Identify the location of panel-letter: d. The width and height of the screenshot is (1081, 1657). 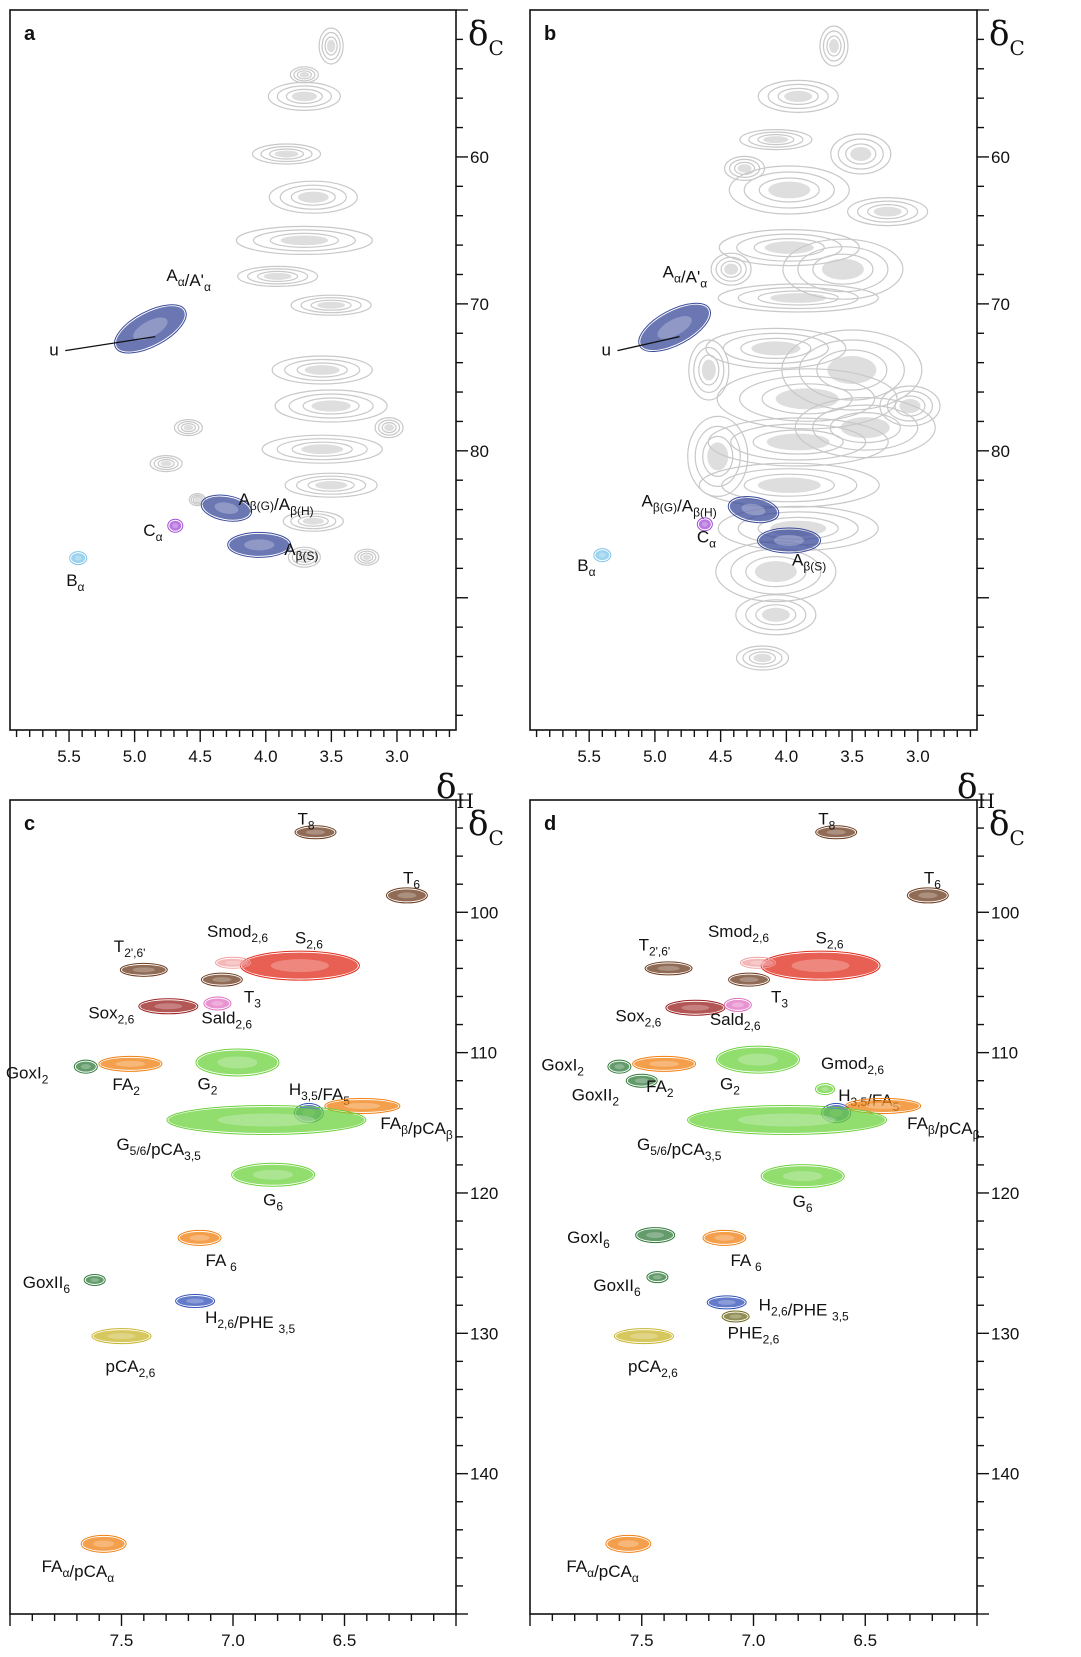
(550, 824).